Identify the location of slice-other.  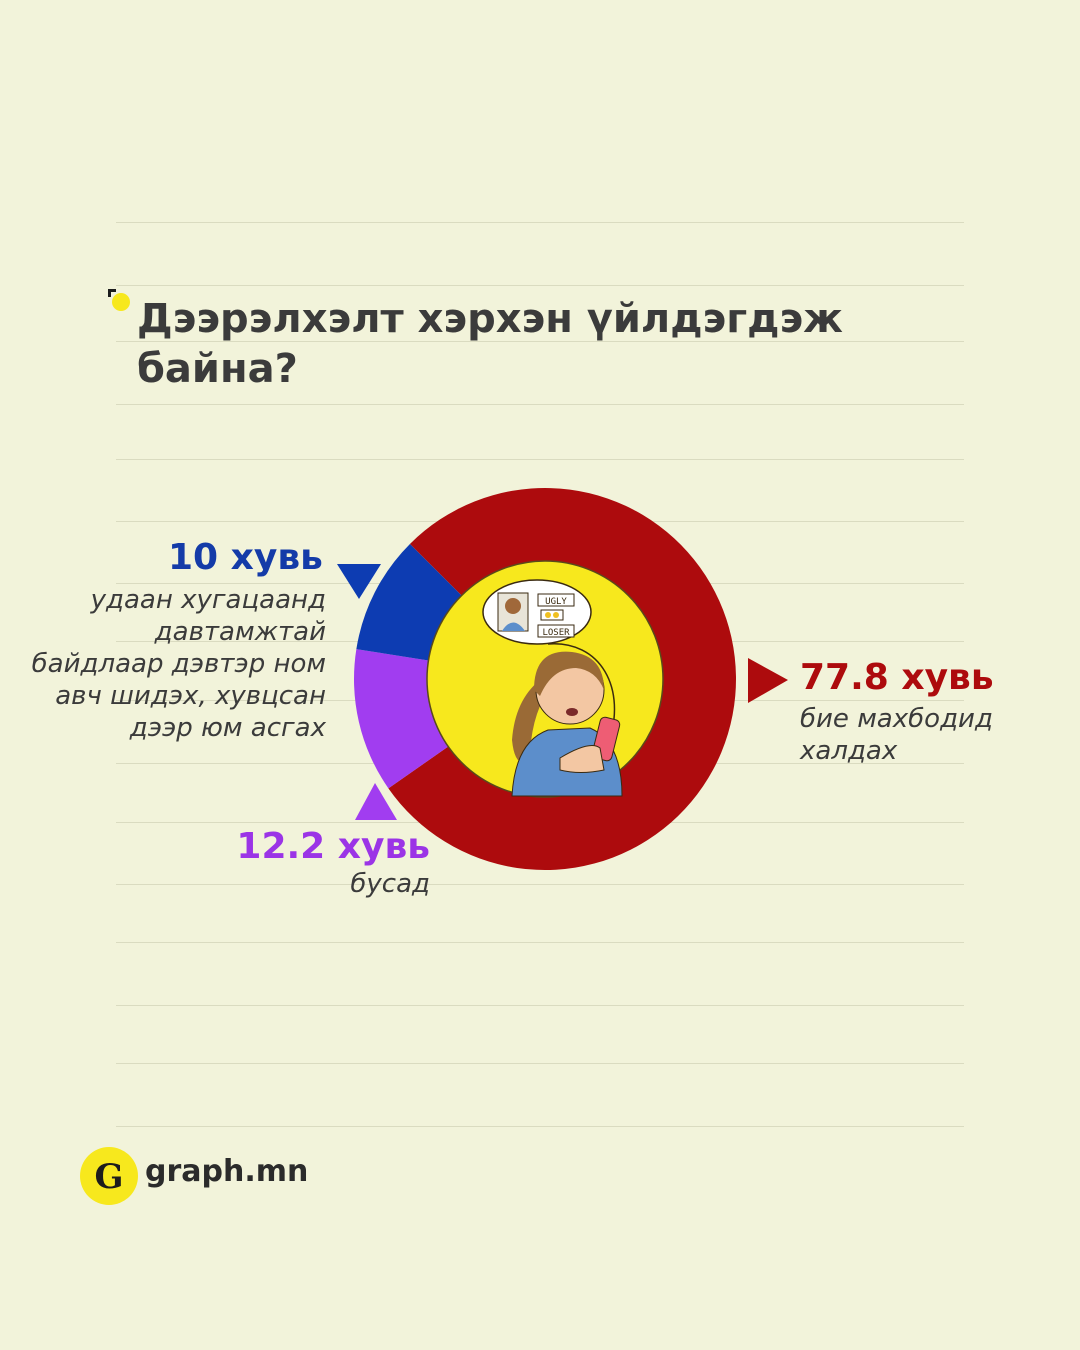
(401, 719).